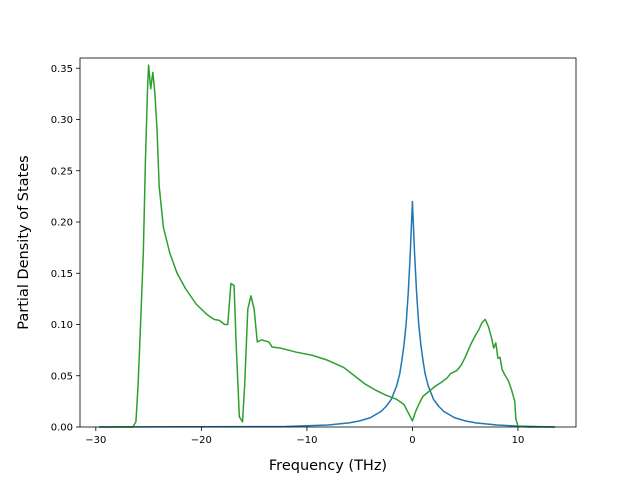 Image resolution: width=640 pixels, height=480 pixels. Describe the element at coordinates (95, 440) in the screenshot. I see `x-tick-label: −30` at that location.